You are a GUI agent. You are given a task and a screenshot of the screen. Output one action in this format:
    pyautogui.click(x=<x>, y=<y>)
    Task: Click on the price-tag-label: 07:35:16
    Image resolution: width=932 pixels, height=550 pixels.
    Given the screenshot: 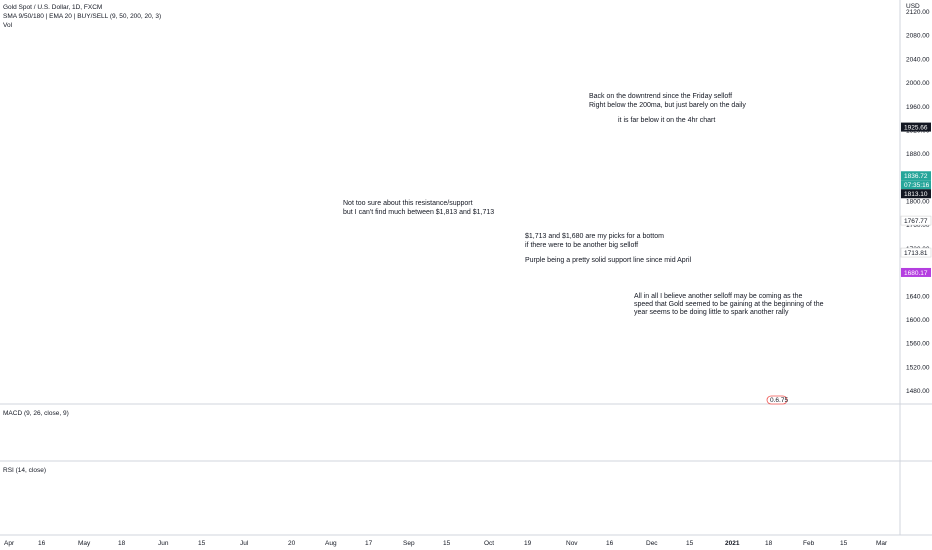 What is the action you would take?
    pyautogui.click(x=917, y=185)
    